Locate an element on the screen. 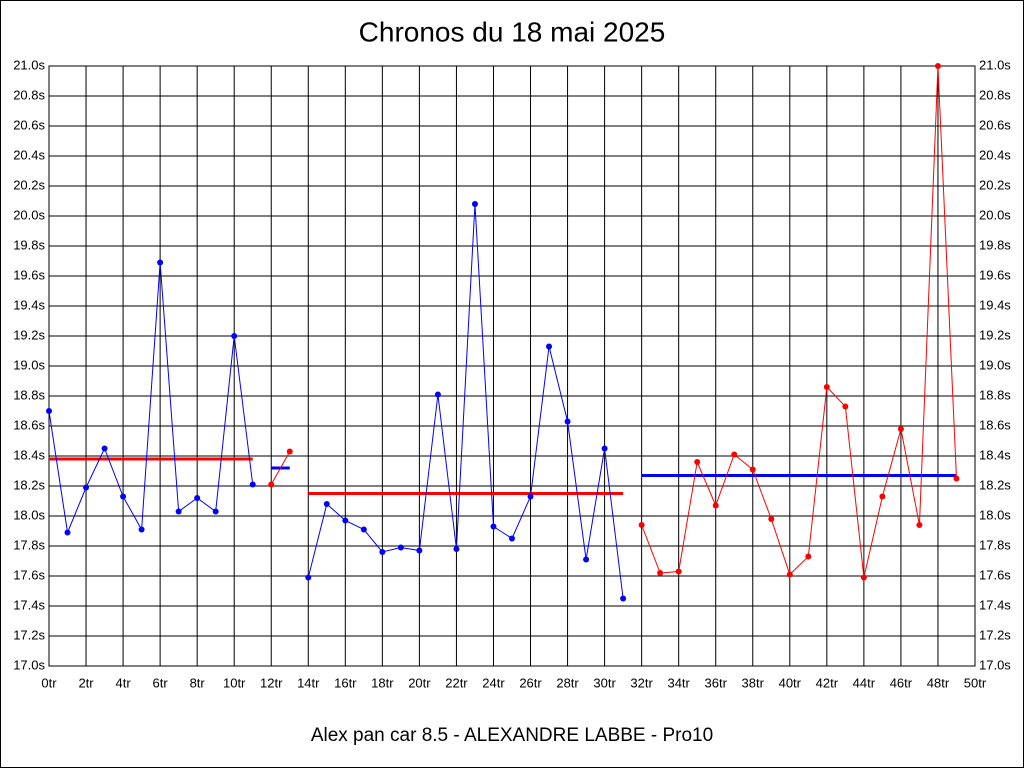  y-tick-label: 20.0s is located at coordinates (29, 214).